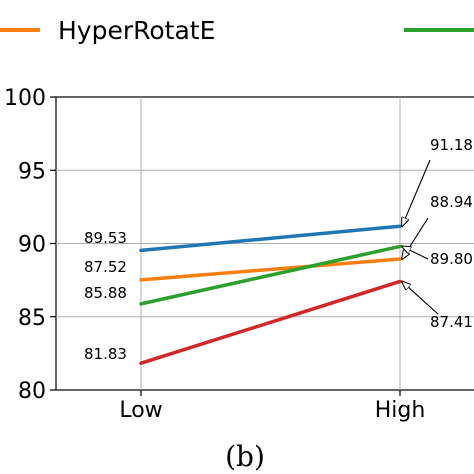 The width and height of the screenshot is (474, 474). Describe the element at coordinates (237, 30) in the screenshot. I see `legend: HyperRotatE` at that location.